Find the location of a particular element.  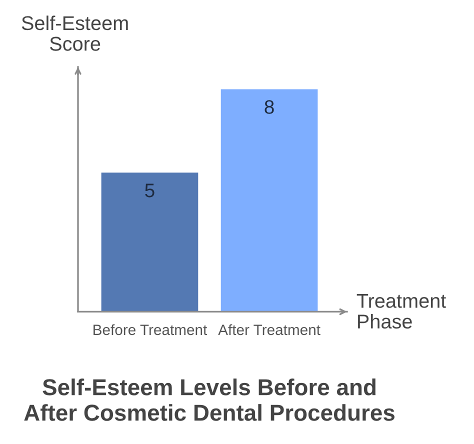

x-tick-label: Before Treatment is located at coordinates (151, 330).